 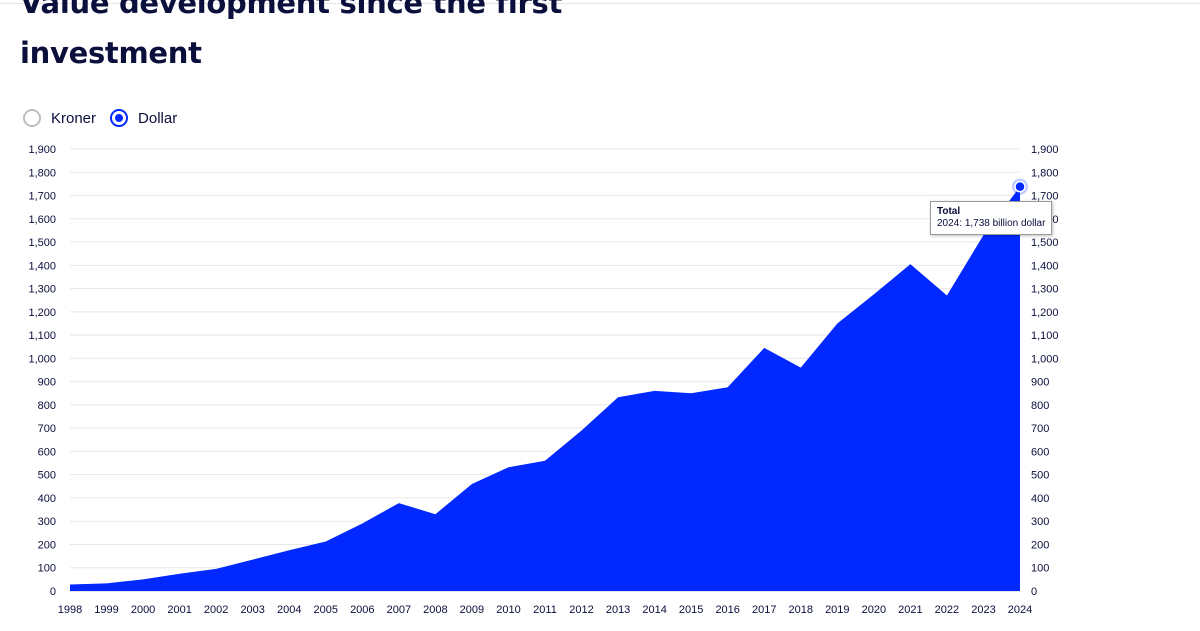 I want to click on y-tick-label-right: 200, so click(x=1040, y=545).